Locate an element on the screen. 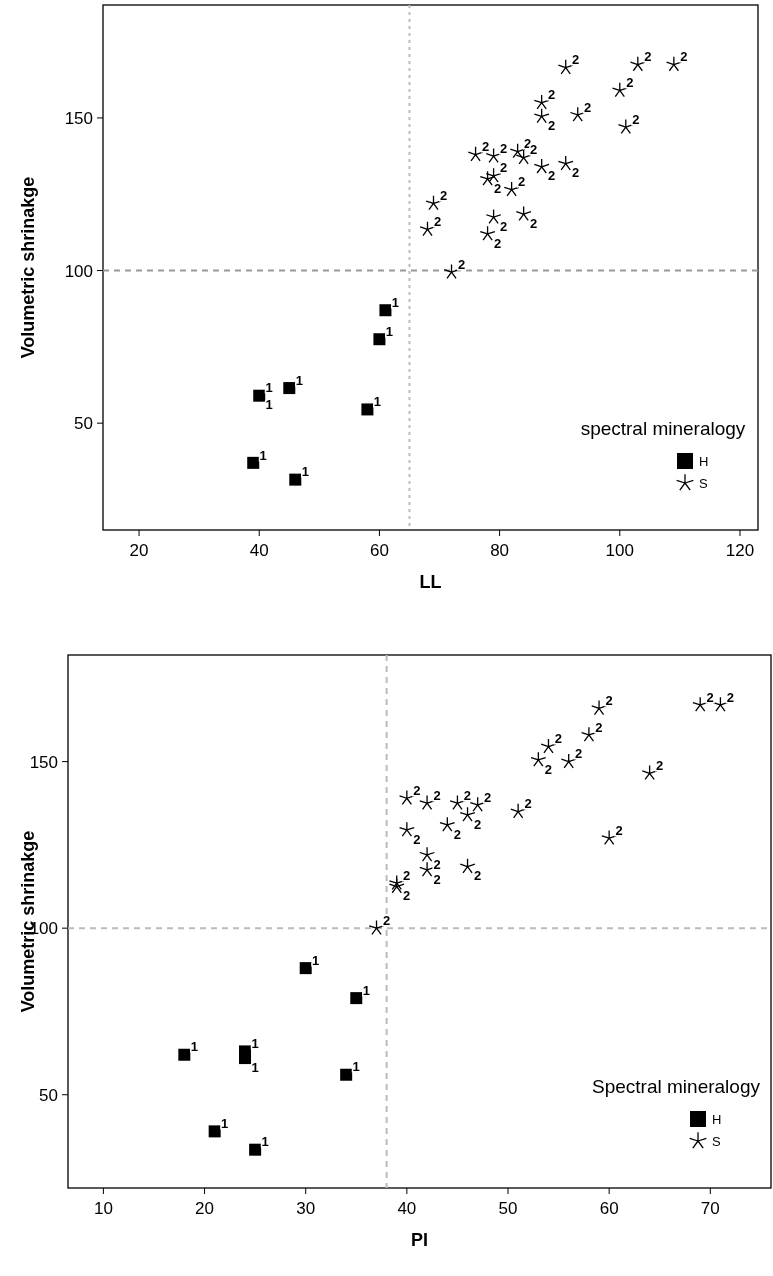 This screenshot has height=1276, width=773. x-tick-label: 50 is located at coordinates (508, 1208).